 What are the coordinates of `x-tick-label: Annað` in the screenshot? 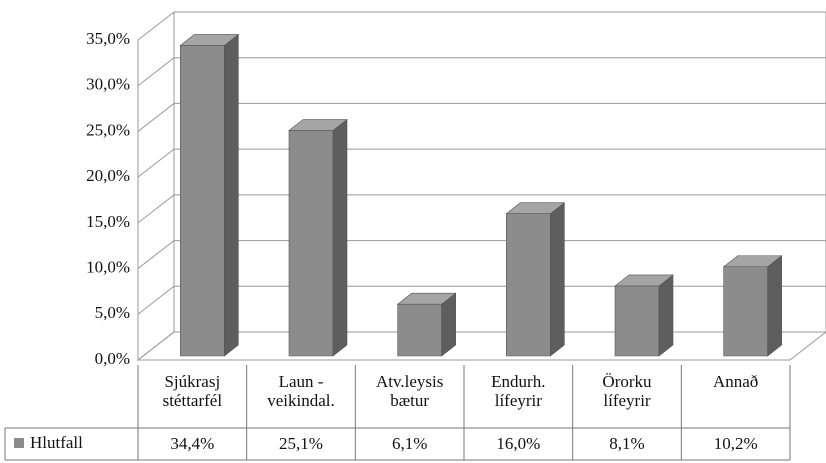 It's located at (735, 381).